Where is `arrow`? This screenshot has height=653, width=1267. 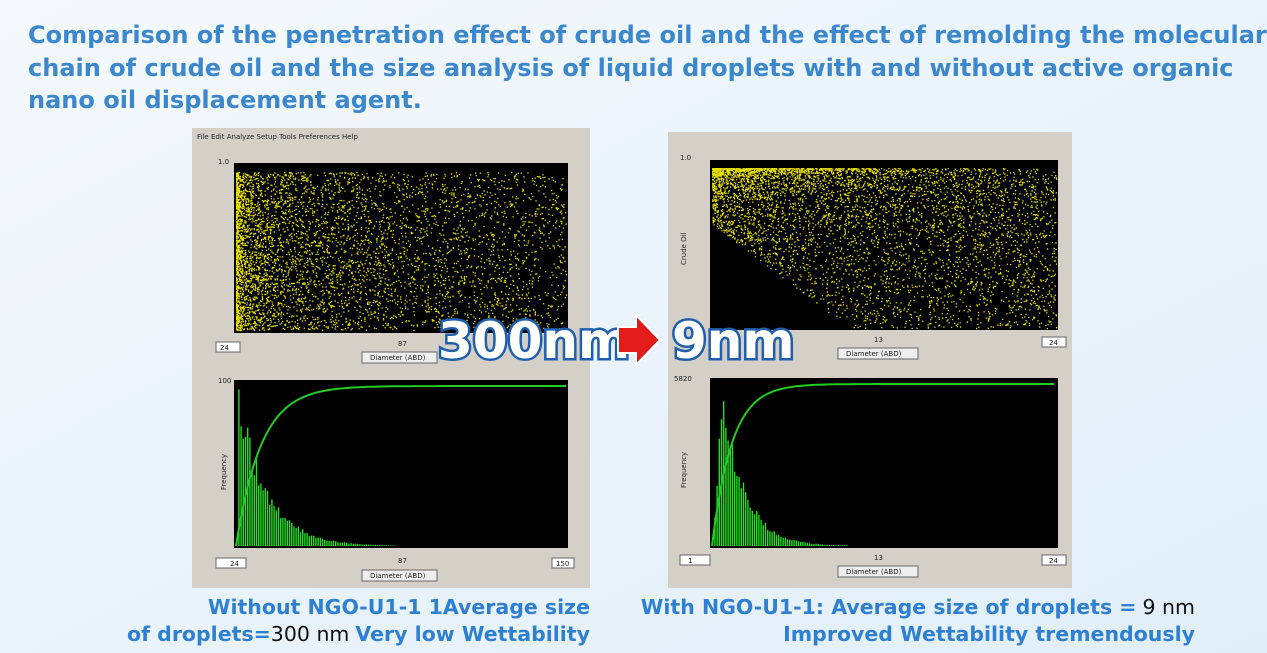 arrow is located at coordinates (639, 340).